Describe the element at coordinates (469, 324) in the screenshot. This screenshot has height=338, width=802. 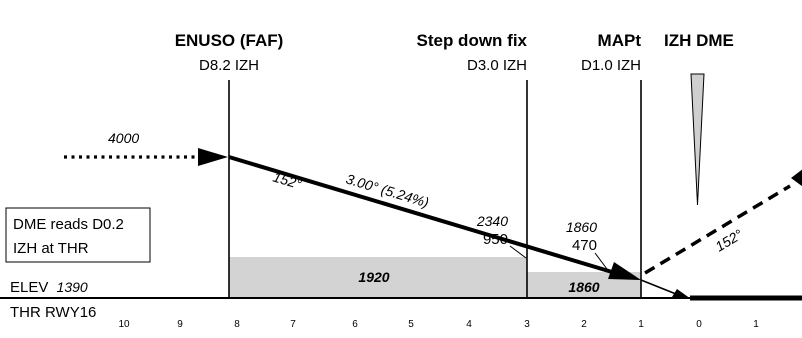
I see `distance-tick: 4` at that location.